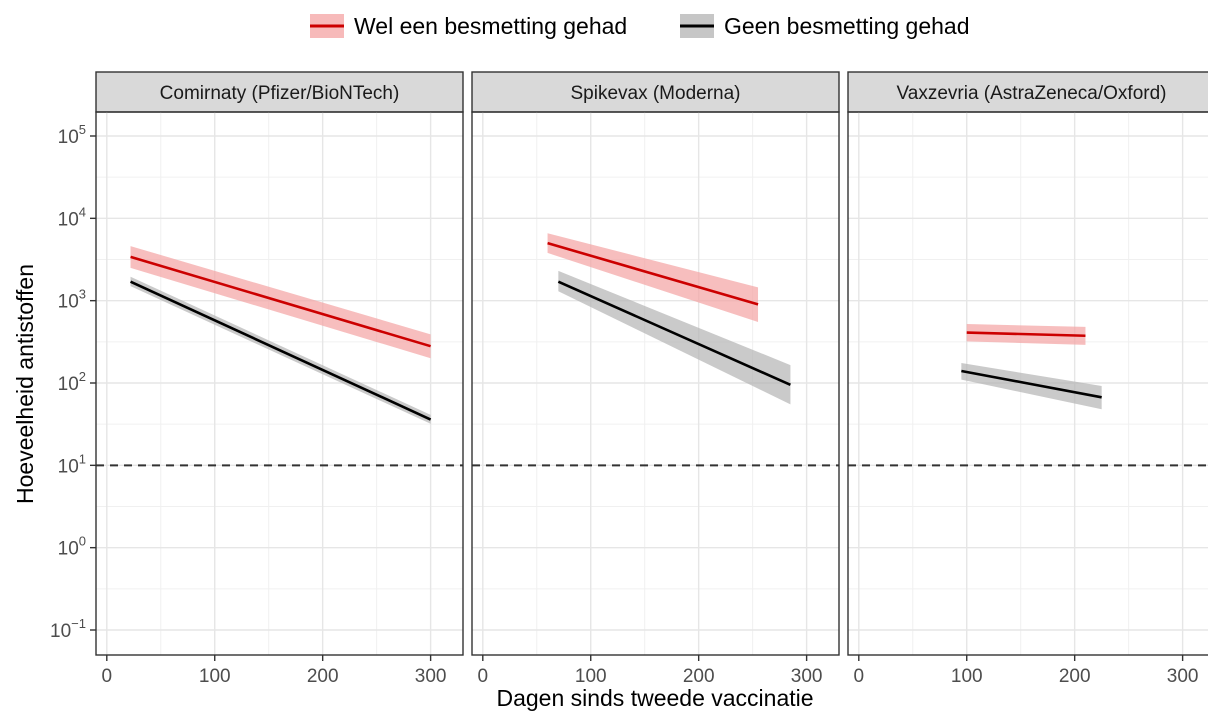 This screenshot has height=714, width=1208. I want to click on y-axis-title: Hoeveelheid antistoffen, so click(25, 384).